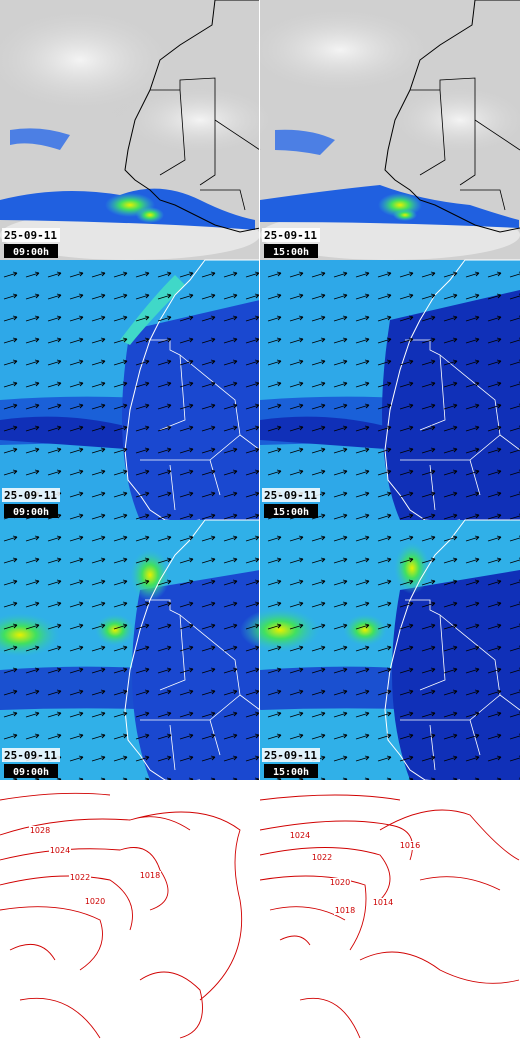 The image size is (520, 1040). I want to click on isobar-label: 1016, so click(410, 845).